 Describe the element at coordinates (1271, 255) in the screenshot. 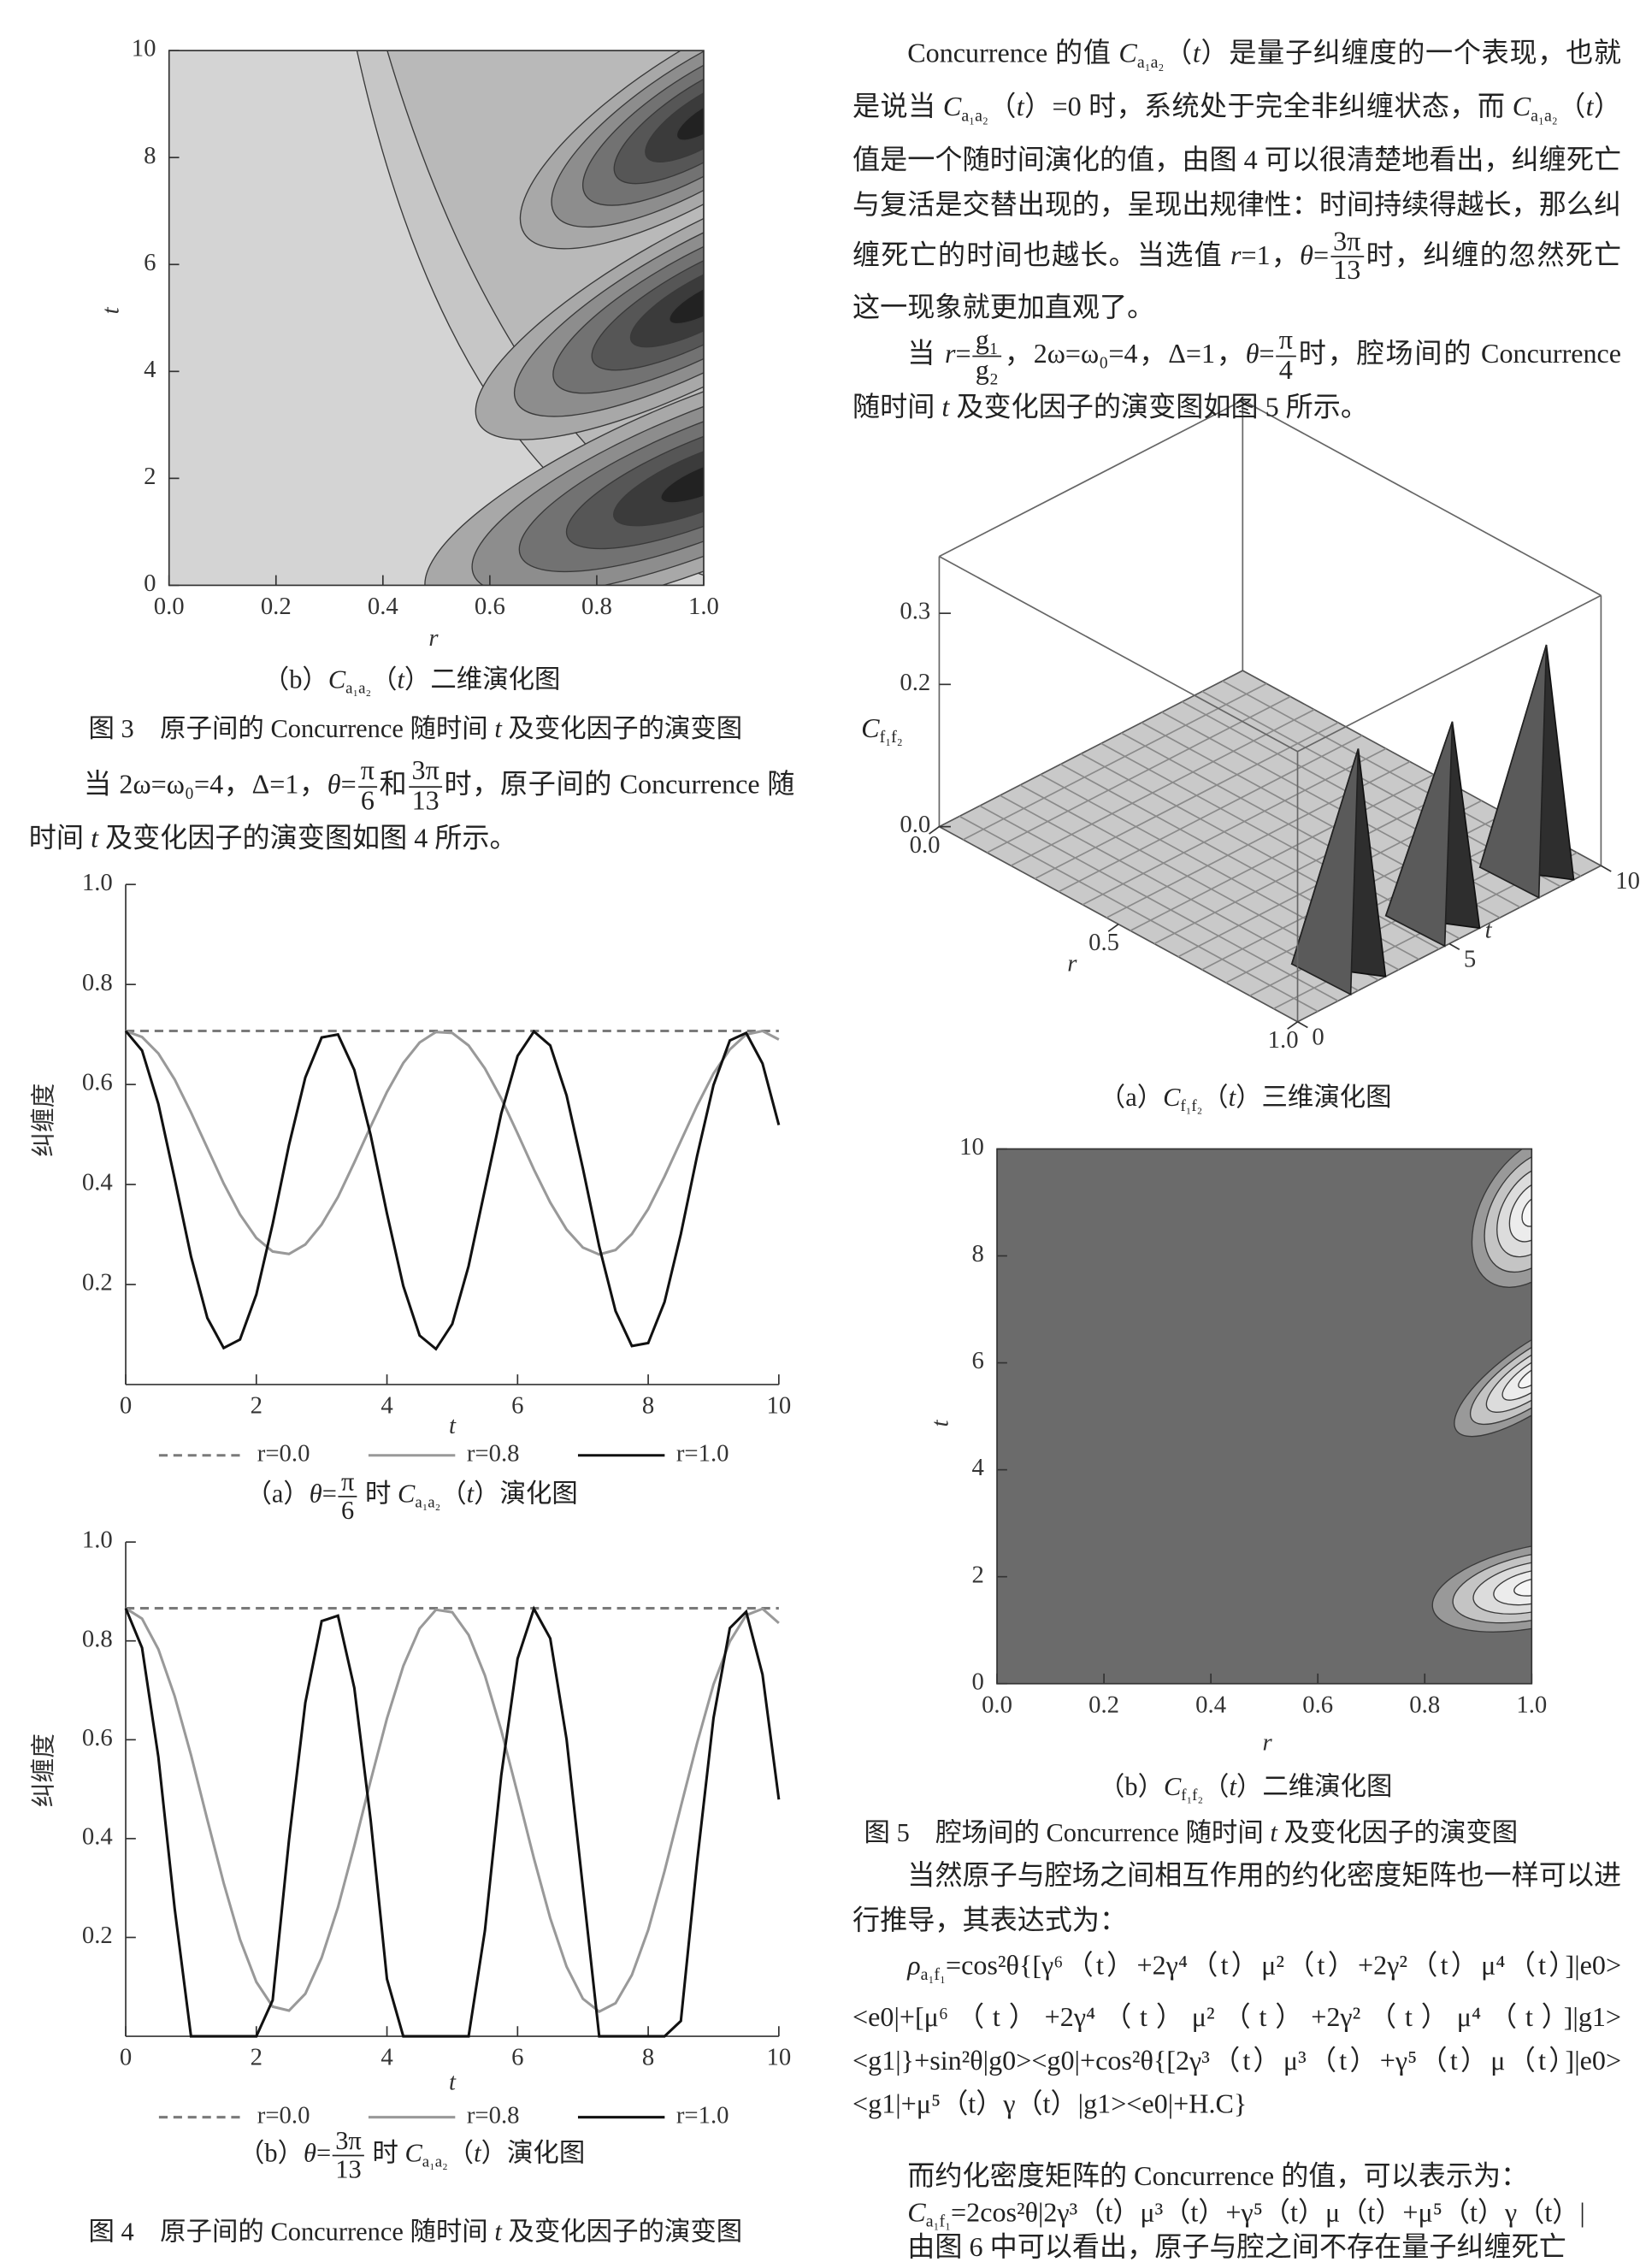

I see `text-run: =1，` at that location.